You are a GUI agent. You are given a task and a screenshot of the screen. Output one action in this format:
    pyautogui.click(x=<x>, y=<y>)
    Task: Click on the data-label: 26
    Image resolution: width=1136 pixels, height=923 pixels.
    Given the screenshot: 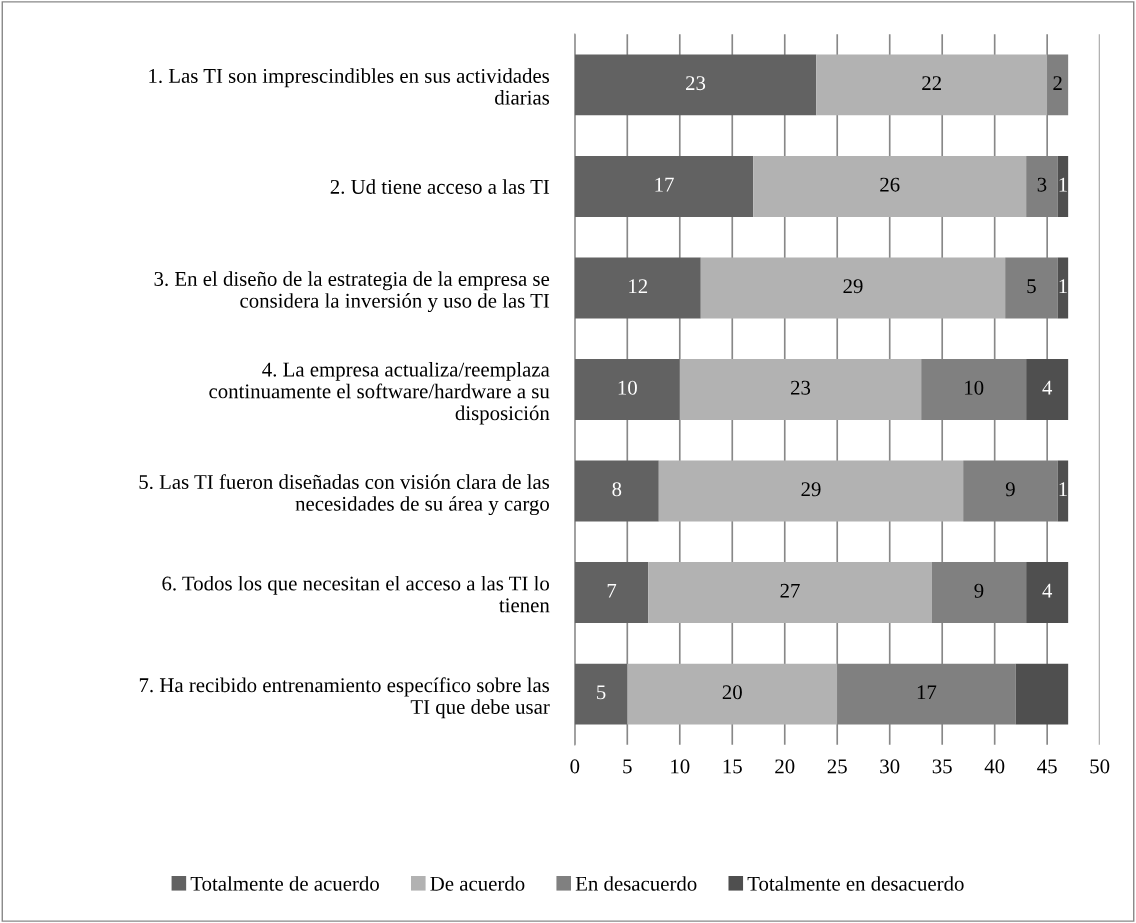 What is the action you would take?
    pyautogui.click(x=890, y=184)
    